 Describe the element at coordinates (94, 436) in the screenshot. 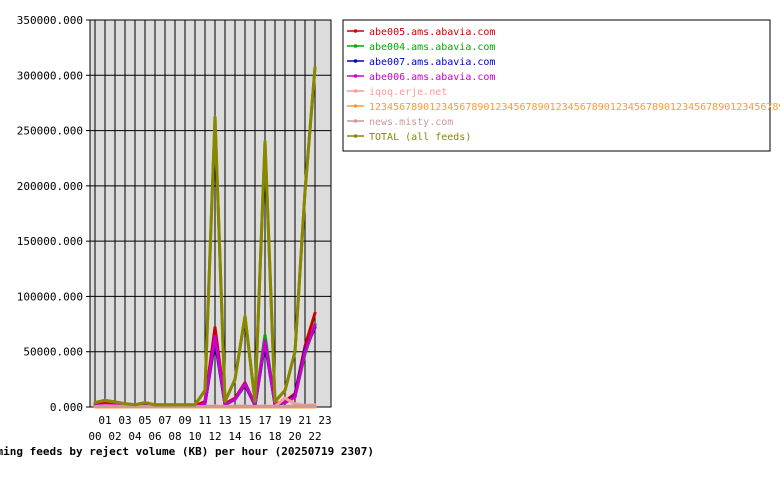

I see `x-tick-label: 00` at that location.